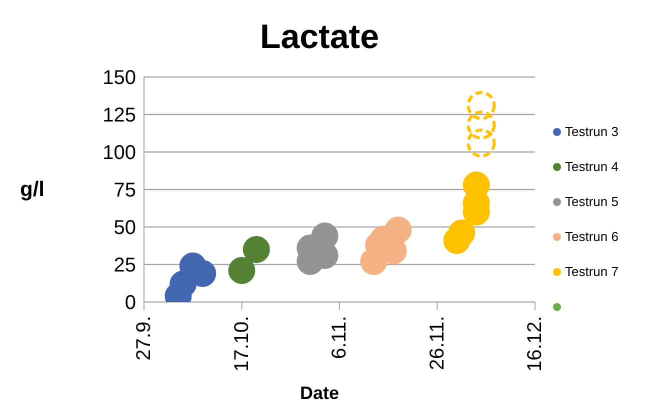 The image size is (656, 419). I want to click on x-tick-label: 17.10., so click(241, 344).